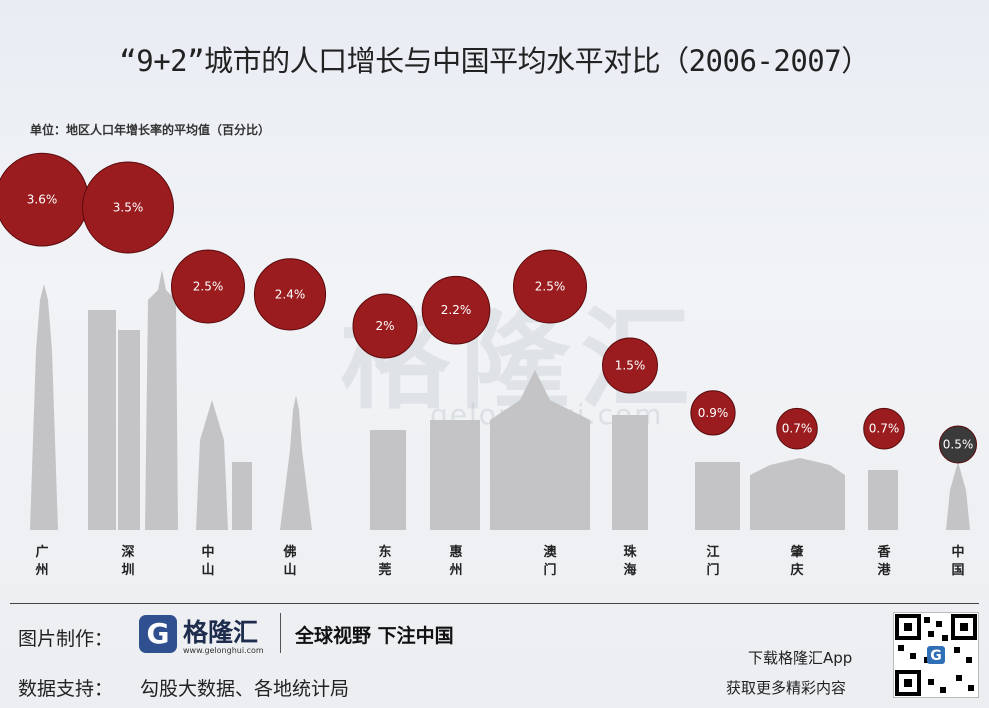  I want to click on category-label: 惠, so click(455, 552).